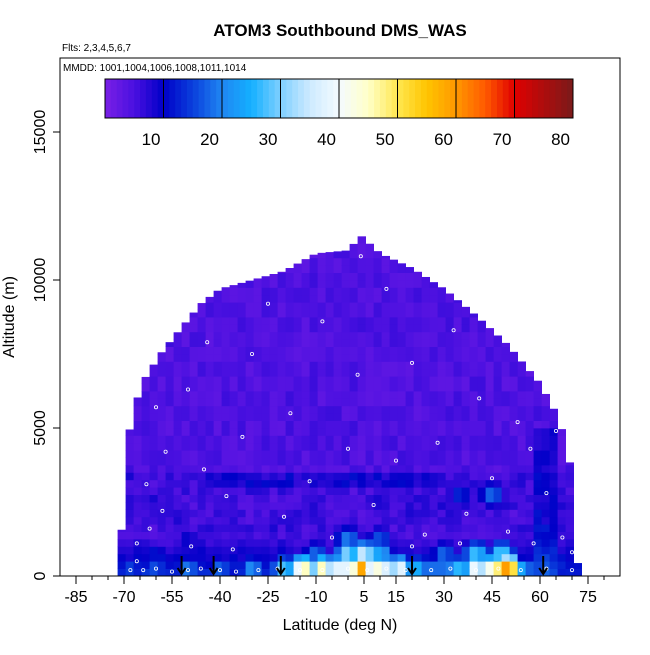  What do you see at coordinates (339, 30) in the screenshot?
I see `chart-title: ATOM3 Southbound DMS_WAS` at bounding box center [339, 30].